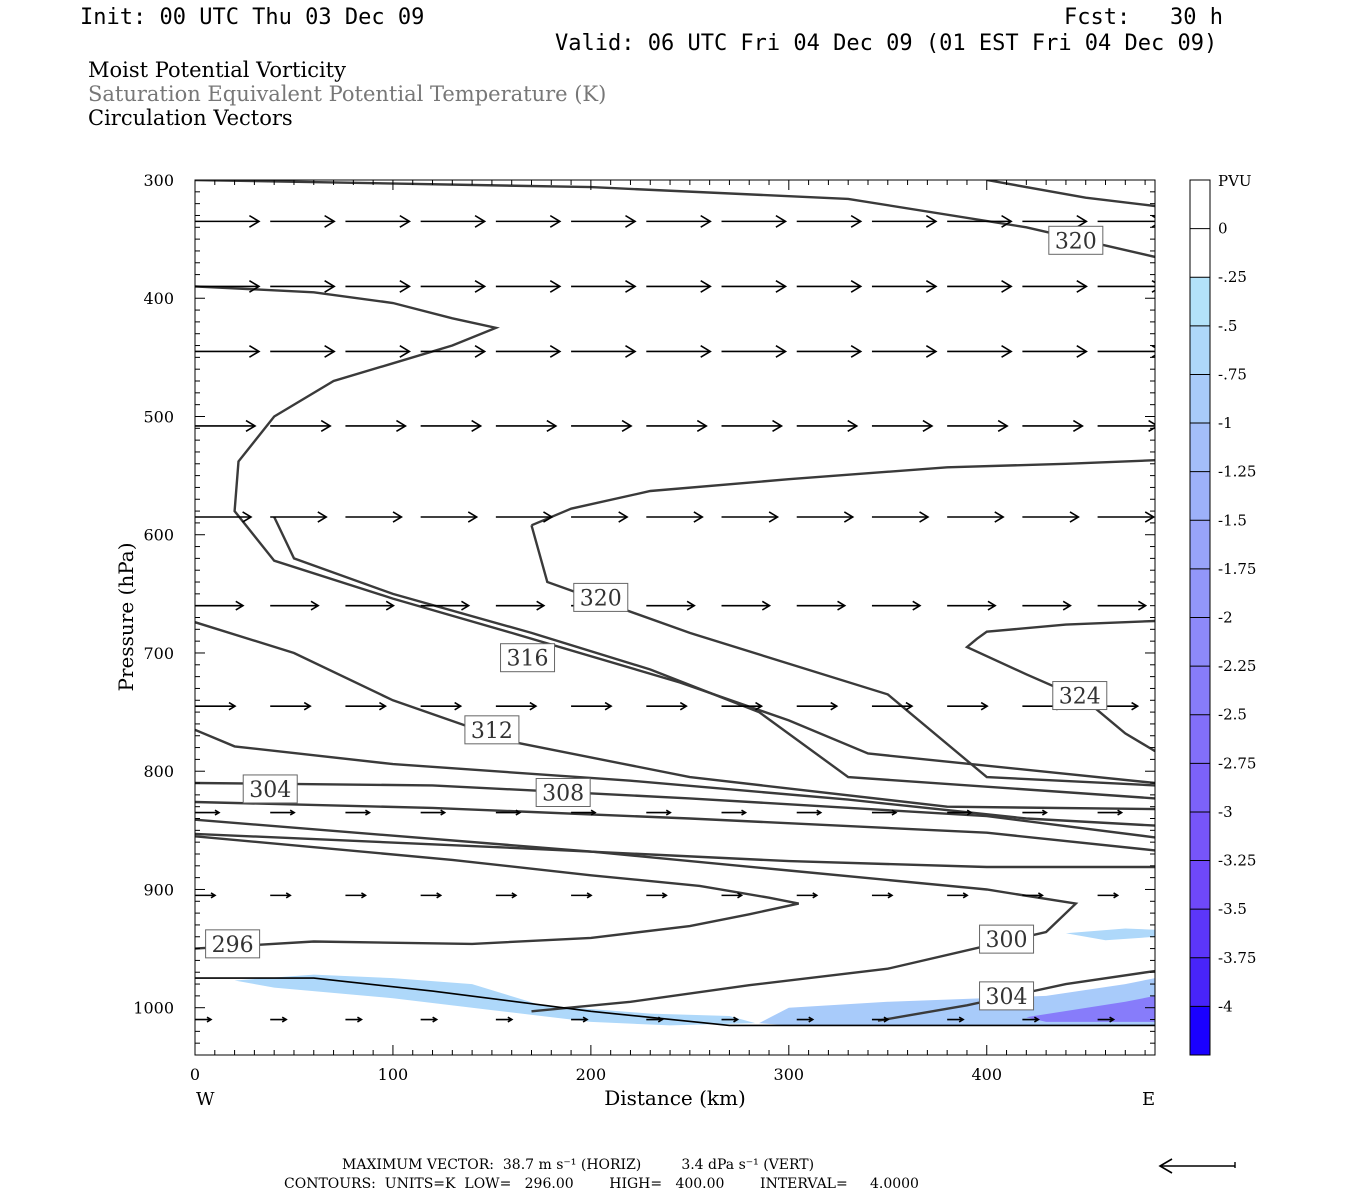 Image resolution: width=1350 pixels, height=1200 pixels. I want to click on colorbar-level-label: -2, so click(1225, 618).